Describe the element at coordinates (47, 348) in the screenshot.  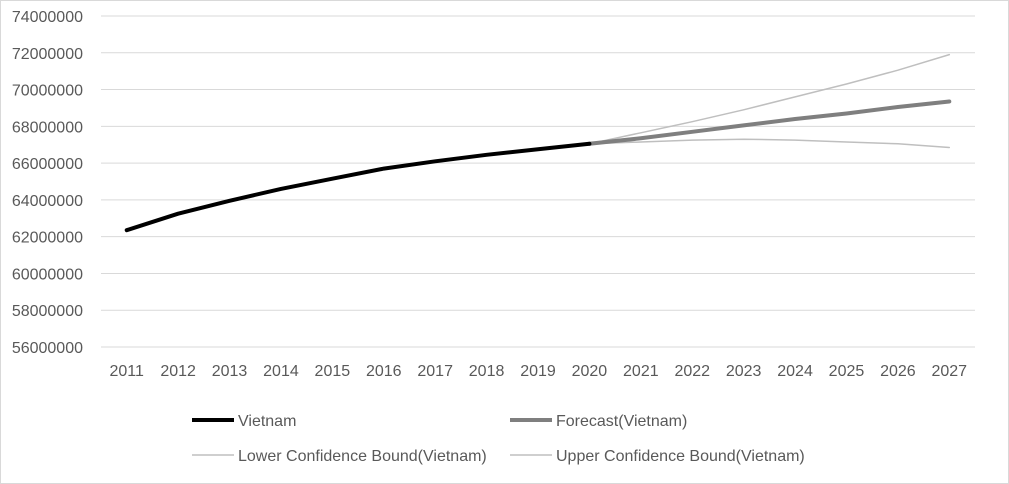
I see `y-tick-label: 56000000` at that location.